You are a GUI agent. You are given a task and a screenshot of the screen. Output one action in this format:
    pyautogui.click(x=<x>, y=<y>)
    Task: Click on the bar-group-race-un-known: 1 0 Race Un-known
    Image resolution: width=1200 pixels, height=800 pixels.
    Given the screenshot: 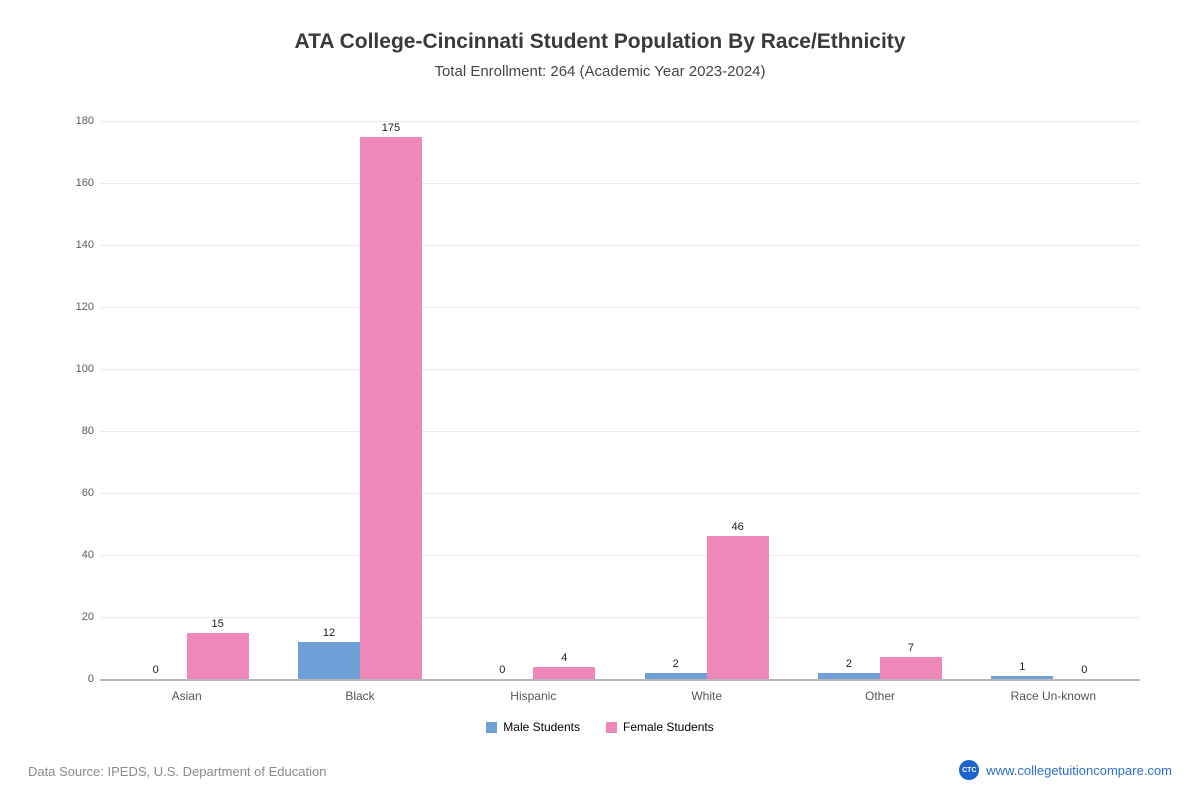 What is the action you would take?
    pyautogui.click(x=1053, y=412)
    